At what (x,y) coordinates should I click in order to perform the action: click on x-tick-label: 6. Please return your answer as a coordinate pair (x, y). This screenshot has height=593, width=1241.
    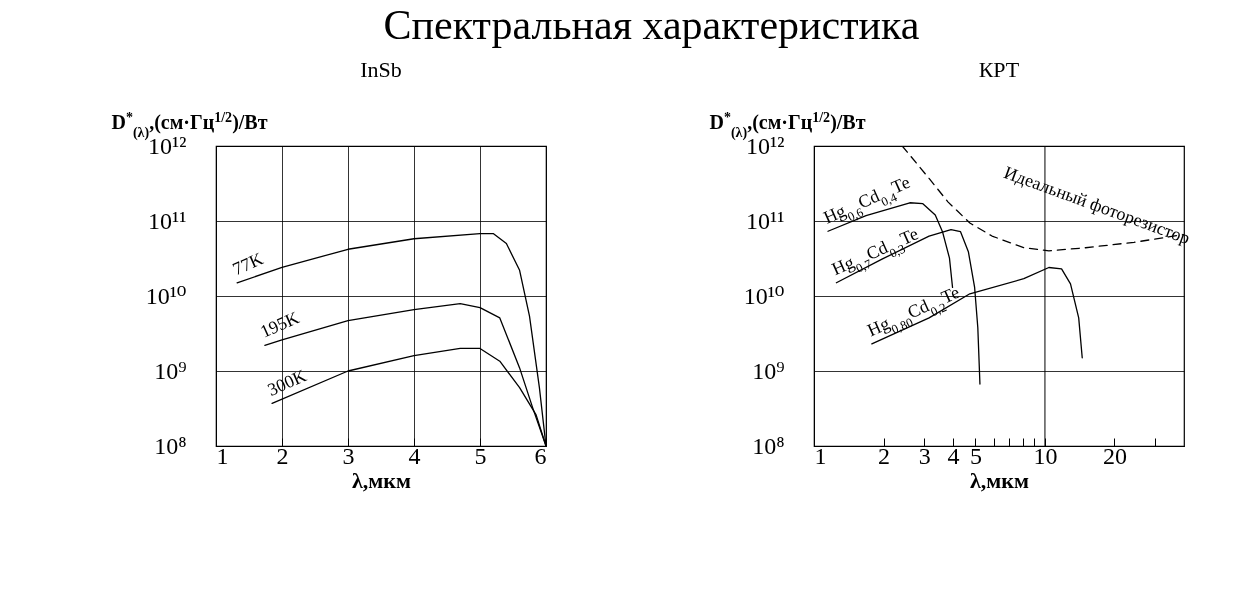
    Looking at the image, I should click on (540, 455).